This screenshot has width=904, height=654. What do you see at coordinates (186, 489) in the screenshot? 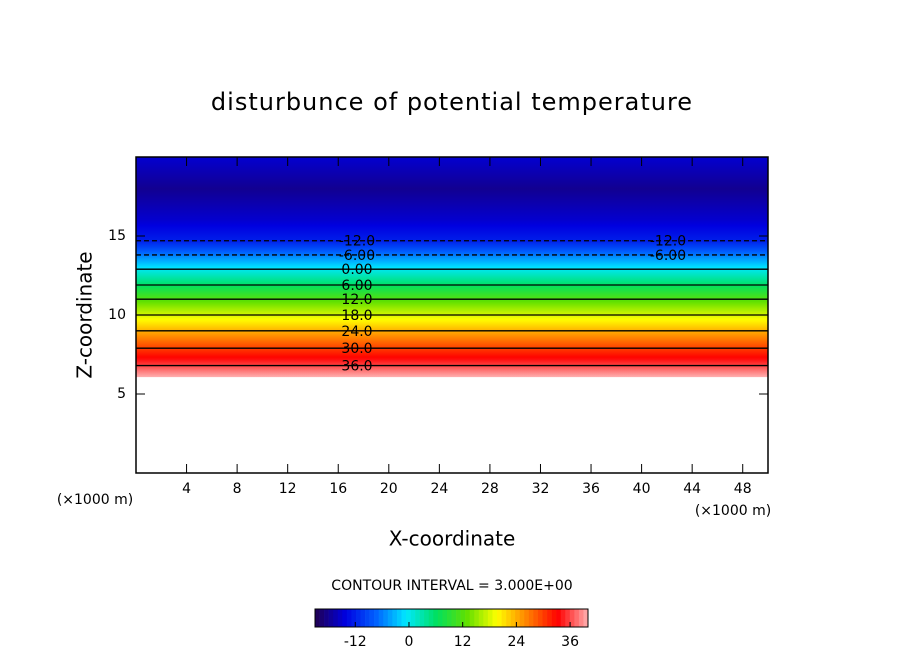
I see `x-tick-label: 4` at bounding box center [186, 489].